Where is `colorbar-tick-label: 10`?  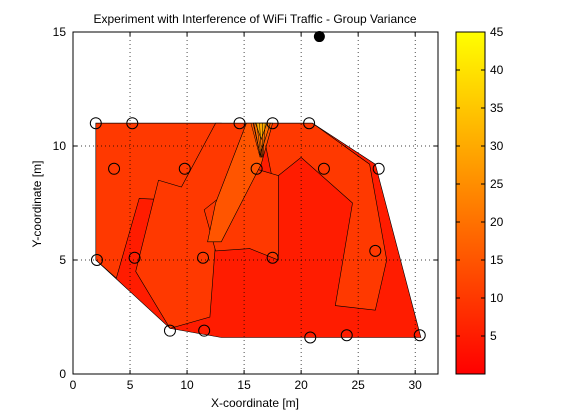 colorbar-tick-label: 10 is located at coordinates (497, 298).